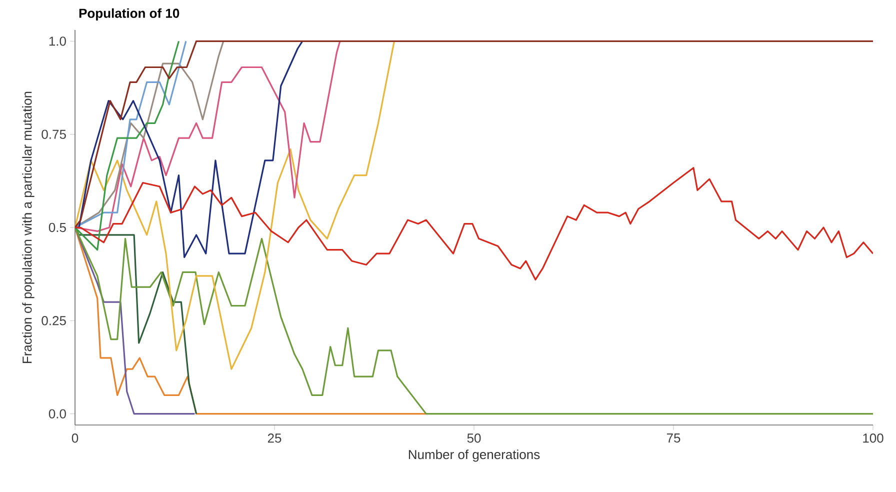 The width and height of the screenshot is (896, 492). Describe the element at coordinates (75, 438) in the screenshot. I see `x-tick-label: 0` at that location.